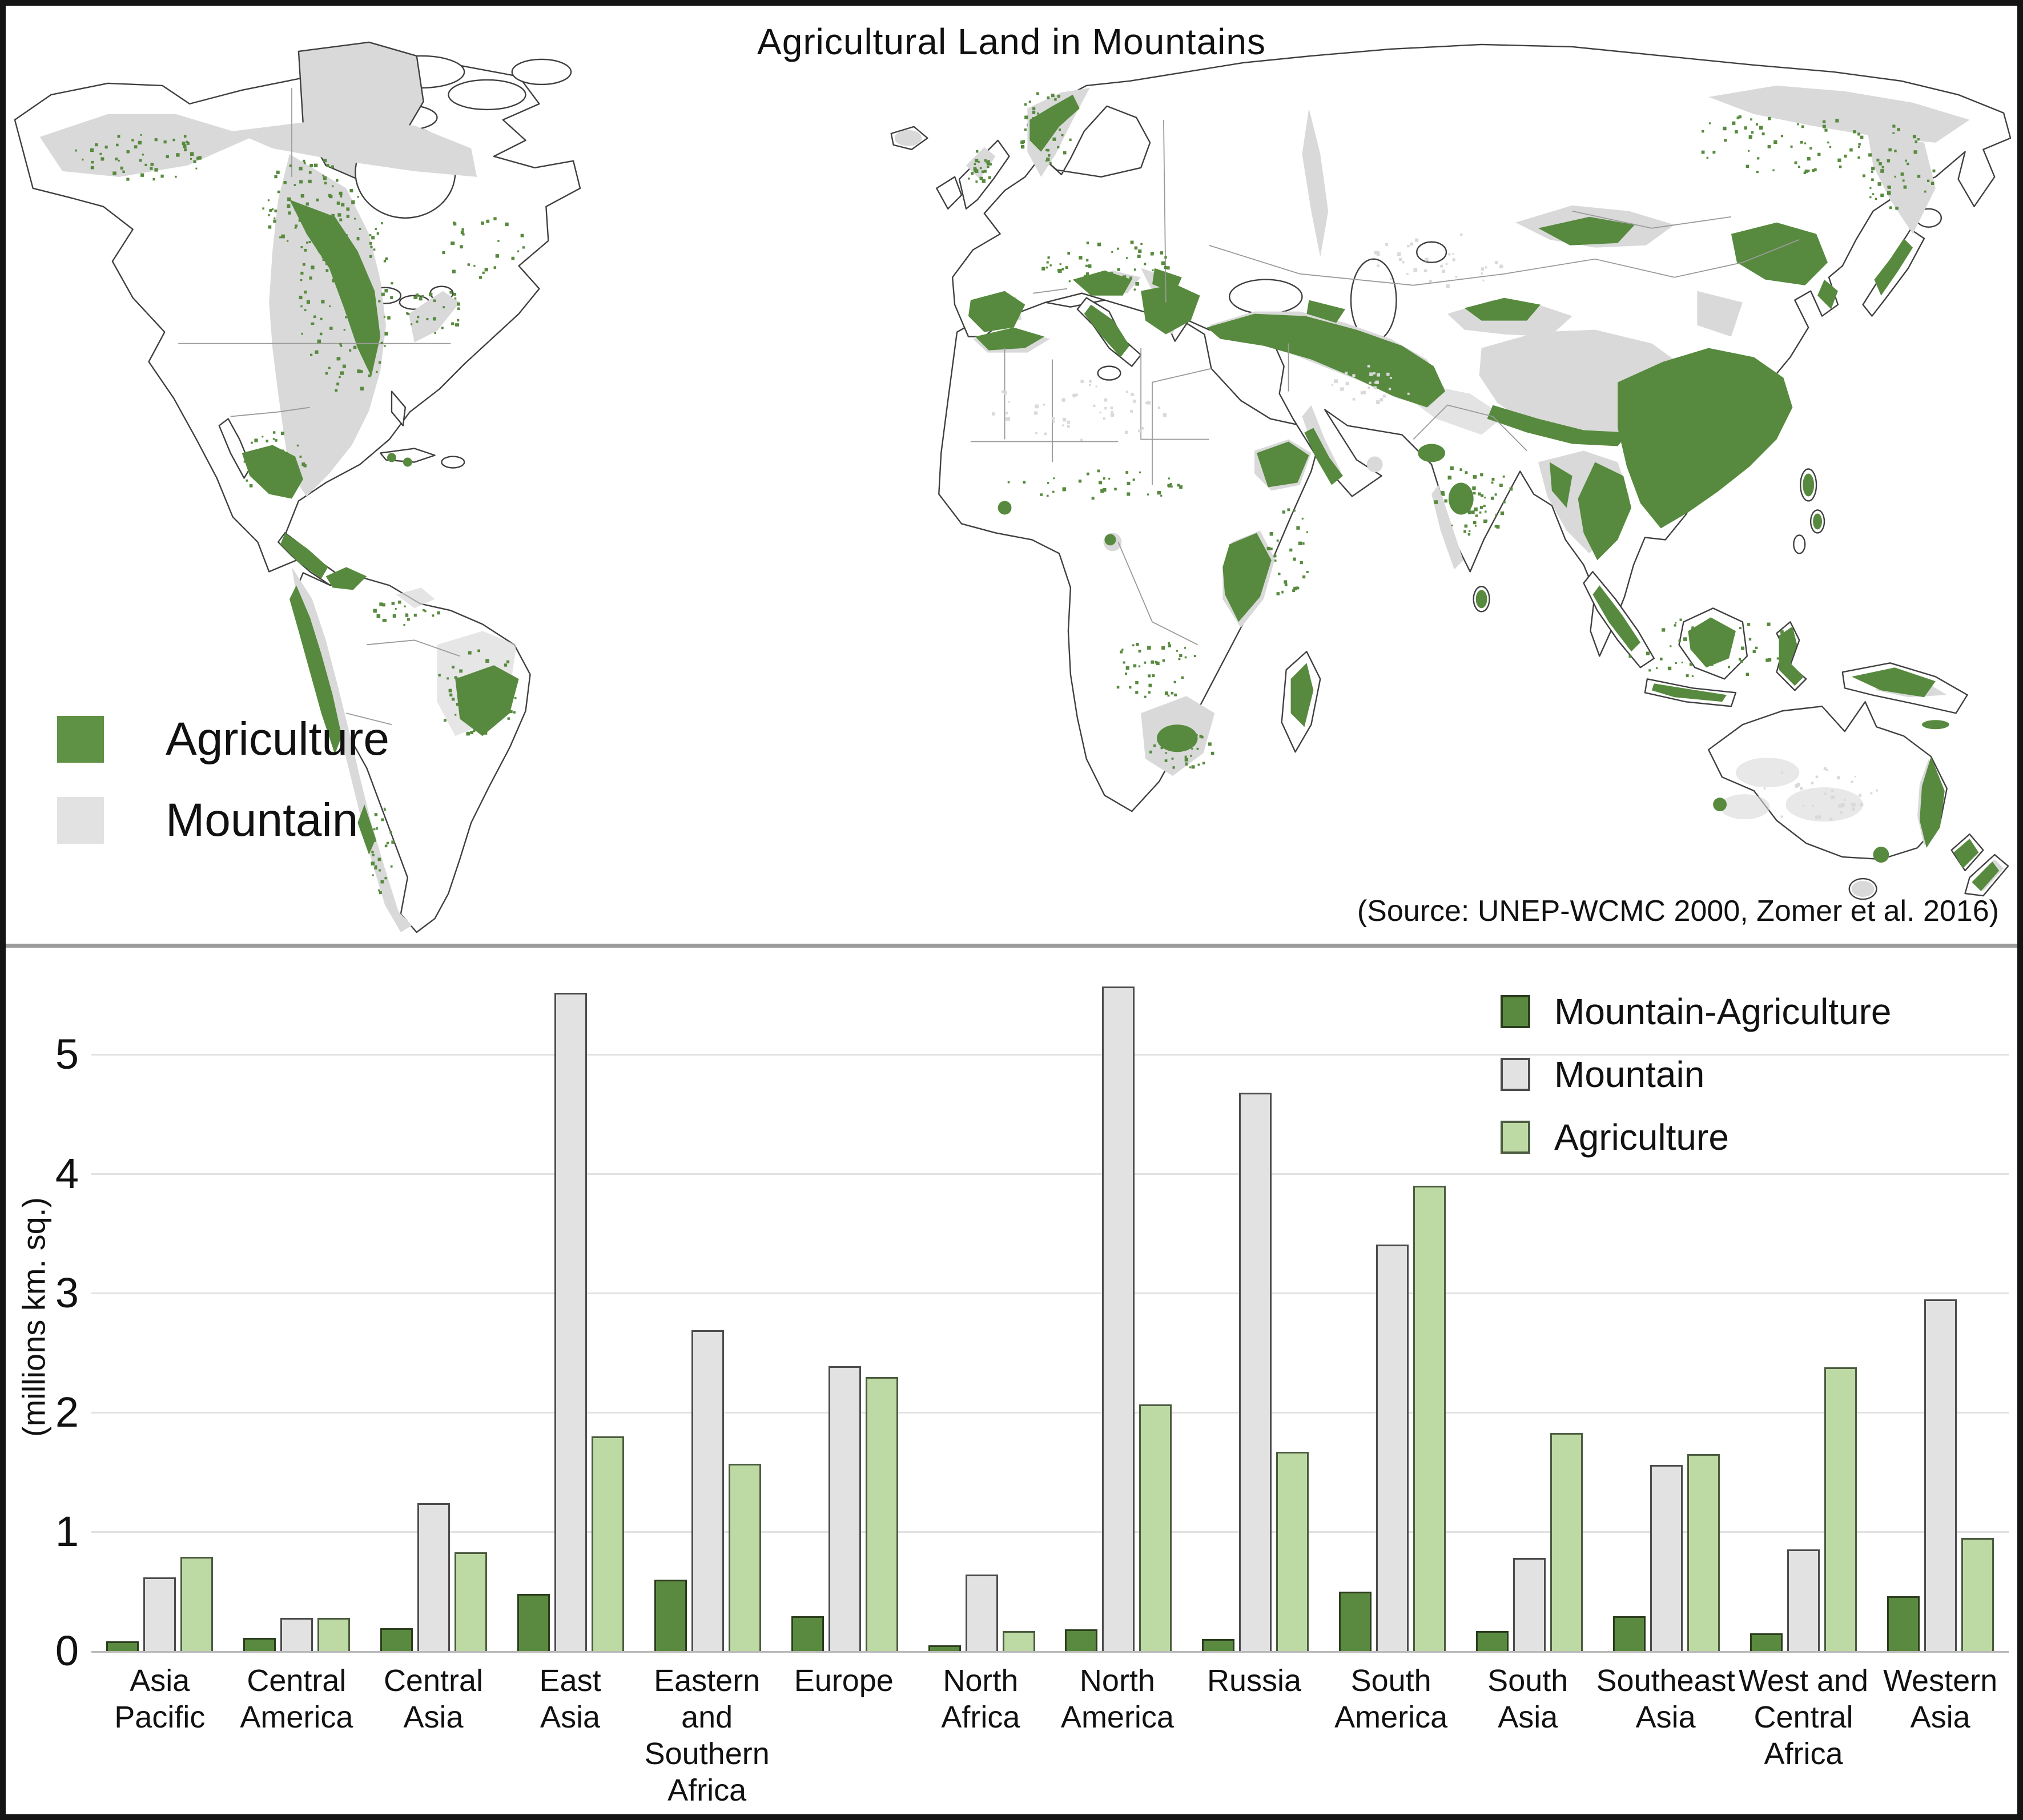 This screenshot has height=1820, width=2023. What do you see at coordinates (1515, 1074) in the screenshot?
I see `mountain-legend-swatch` at bounding box center [1515, 1074].